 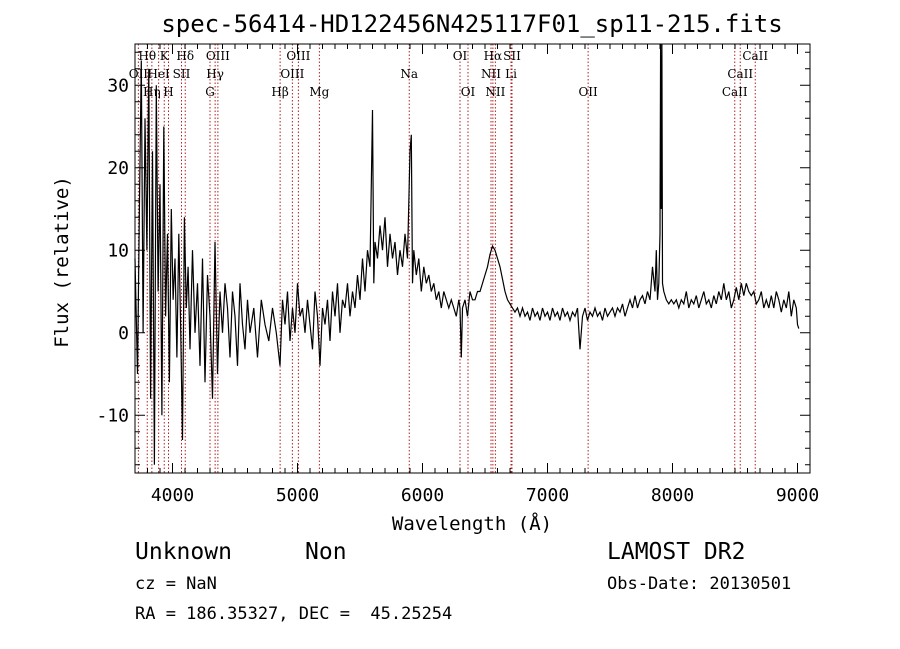 I want to click on line-marker-label: Hθ, so click(x=147, y=56).